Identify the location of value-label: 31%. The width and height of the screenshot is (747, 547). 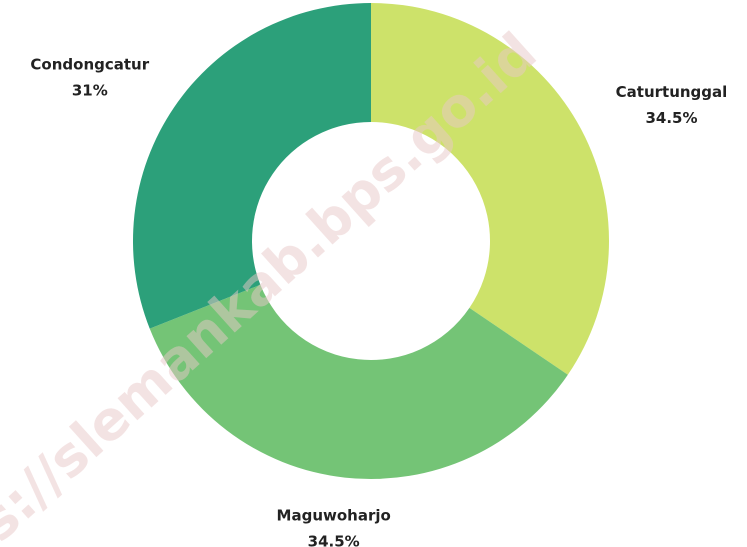
(90, 90).